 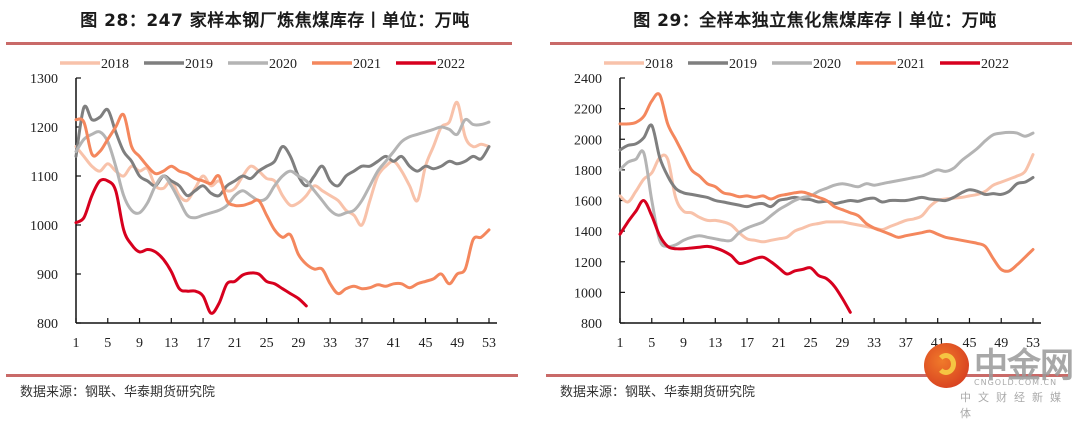 I want to click on watermark: 中金网 CNGOLD.COM.CN 中文财经新媒体, so click(x=1001, y=379).